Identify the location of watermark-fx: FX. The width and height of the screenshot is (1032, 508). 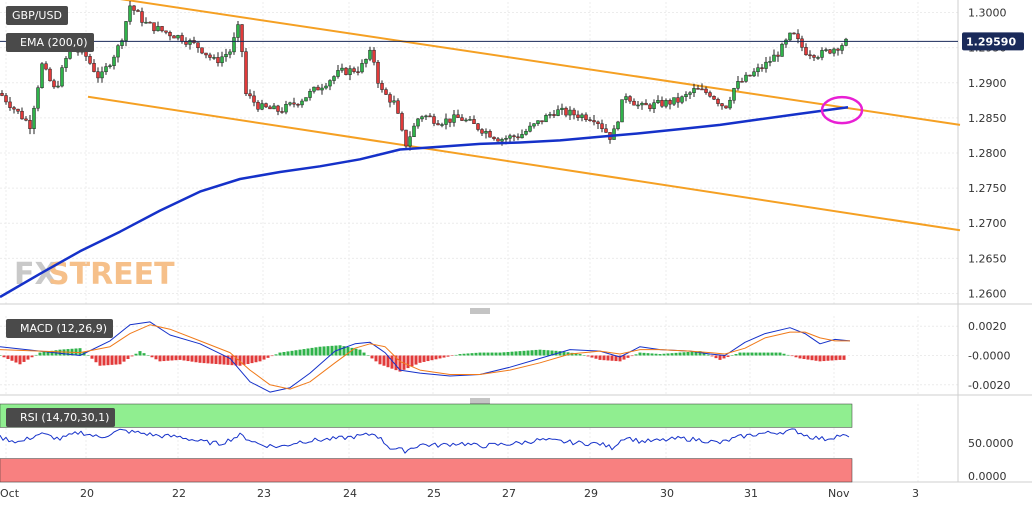
(36, 274).